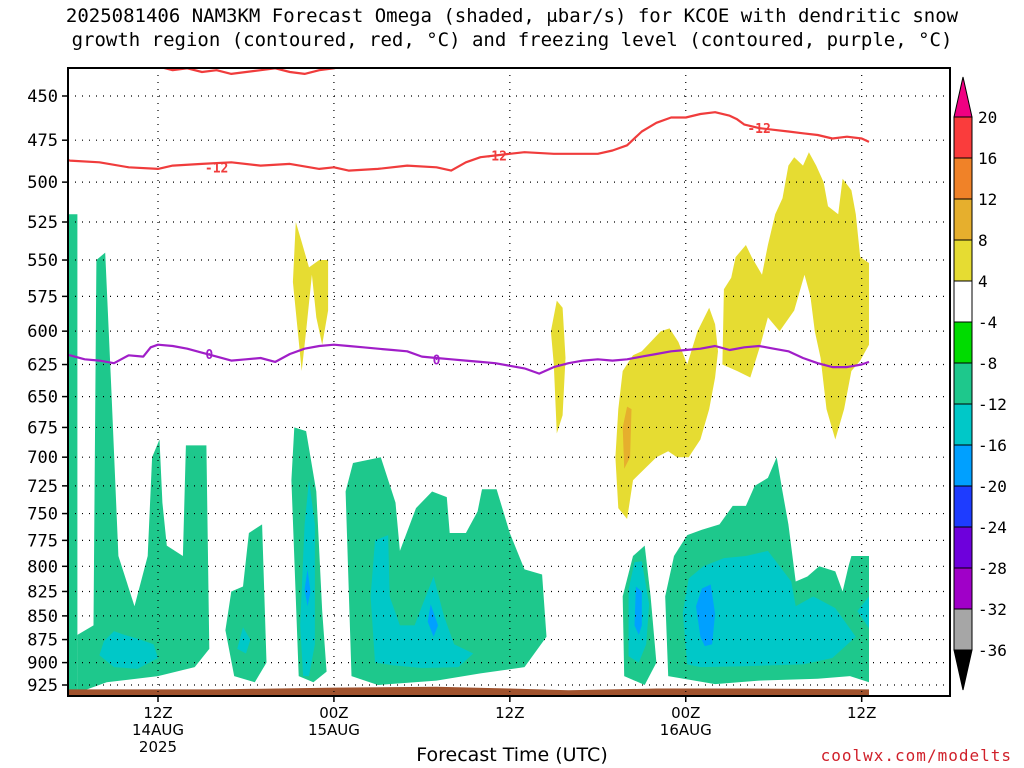 The image size is (1024, 768). Describe the element at coordinates (42, 297) in the screenshot. I see `y-tick-label: 575` at that location.